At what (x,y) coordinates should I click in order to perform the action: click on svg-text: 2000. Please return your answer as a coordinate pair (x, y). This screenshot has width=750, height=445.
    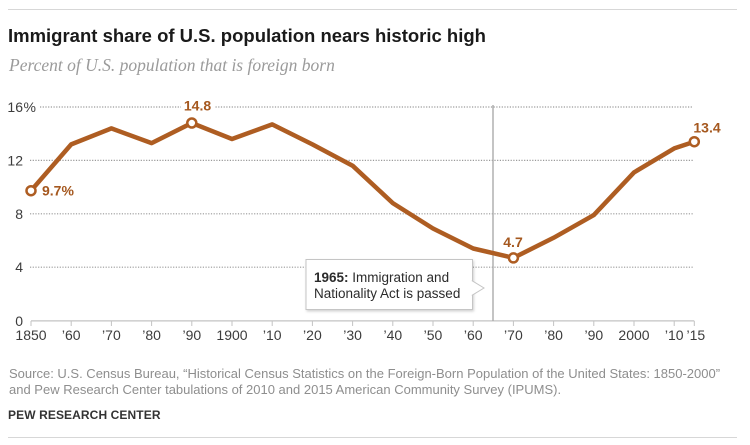
    Looking at the image, I should click on (633, 335).